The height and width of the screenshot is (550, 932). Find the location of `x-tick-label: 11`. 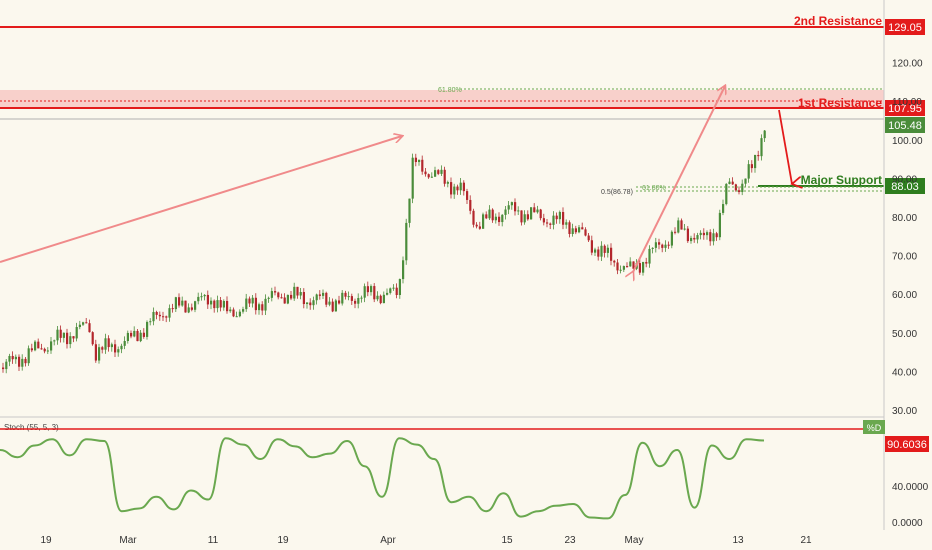

x-tick-label: 11 is located at coordinates (213, 540).